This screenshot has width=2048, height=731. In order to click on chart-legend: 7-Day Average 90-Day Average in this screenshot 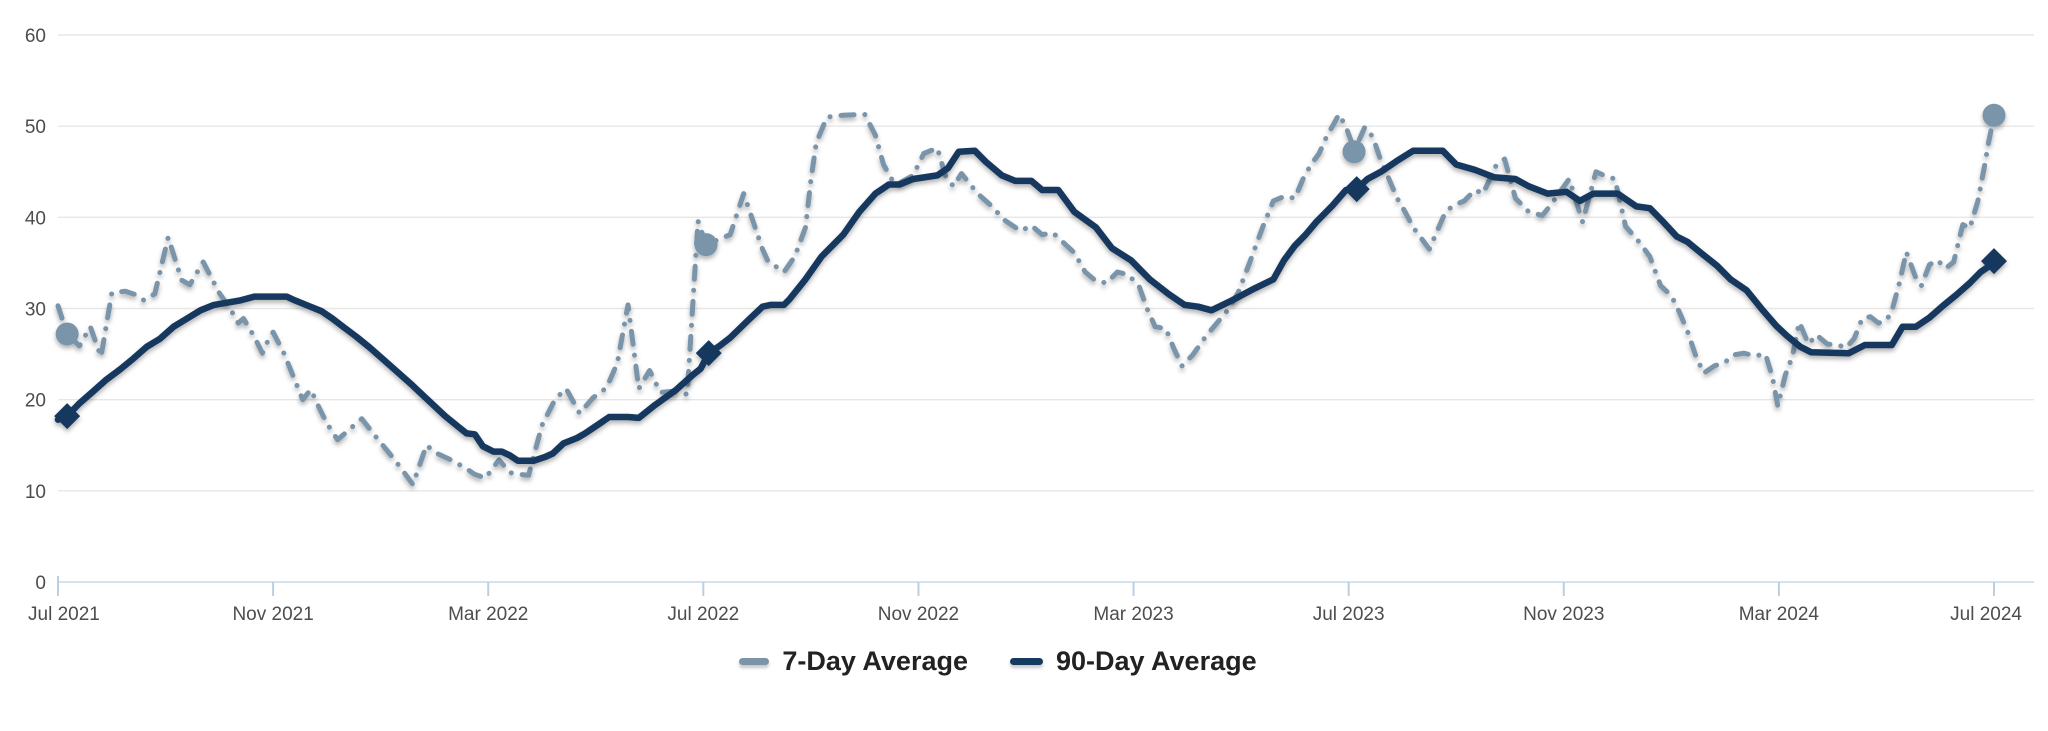, I will do `click(1011, 661)`.